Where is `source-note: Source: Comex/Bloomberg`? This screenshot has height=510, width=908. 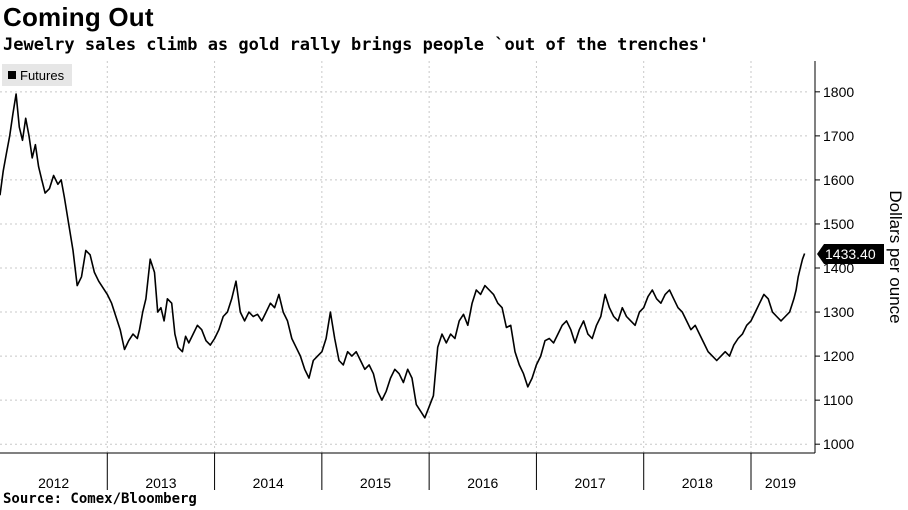
source-note: Source: Comex/Bloomberg is located at coordinates (100, 499).